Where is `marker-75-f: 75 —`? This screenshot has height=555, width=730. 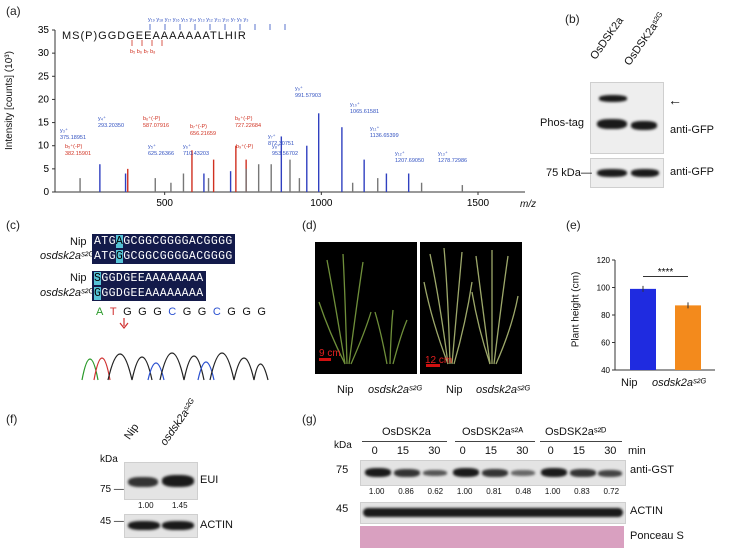
marker-75-f: 75 — is located at coordinates (112, 489).